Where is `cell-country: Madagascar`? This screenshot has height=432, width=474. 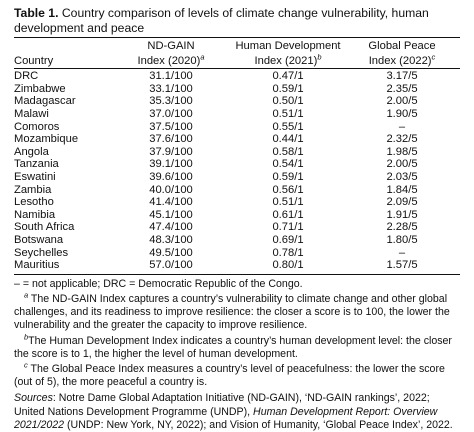 cell-country: Madagascar is located at coordinates (45, 101).